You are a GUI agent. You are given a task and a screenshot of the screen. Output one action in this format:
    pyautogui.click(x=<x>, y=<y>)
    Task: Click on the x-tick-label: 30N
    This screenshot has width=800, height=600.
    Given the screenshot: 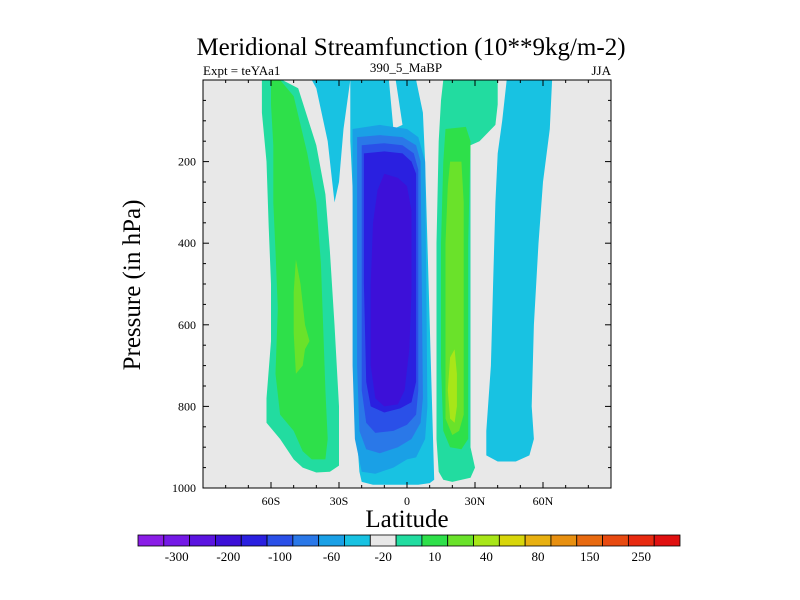 What is the action you would take?
    pyautogui.click(x=475, y=501)
    